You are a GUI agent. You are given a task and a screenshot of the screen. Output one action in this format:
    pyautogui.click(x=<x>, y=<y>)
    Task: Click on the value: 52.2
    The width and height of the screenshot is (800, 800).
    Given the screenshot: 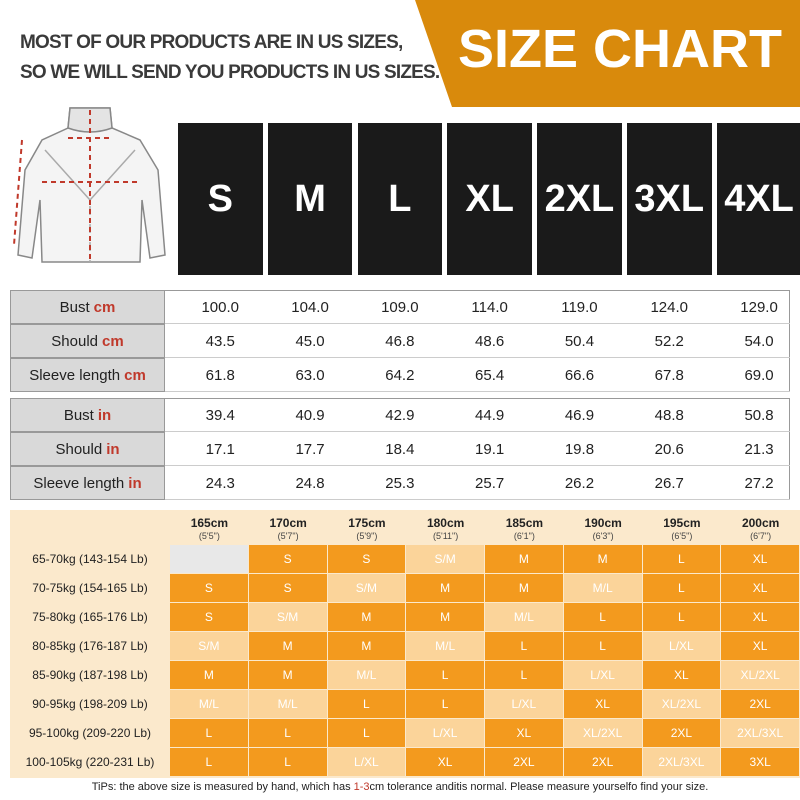 What is the action you would take?
    pyautogui.click(x=669, y=341)
    